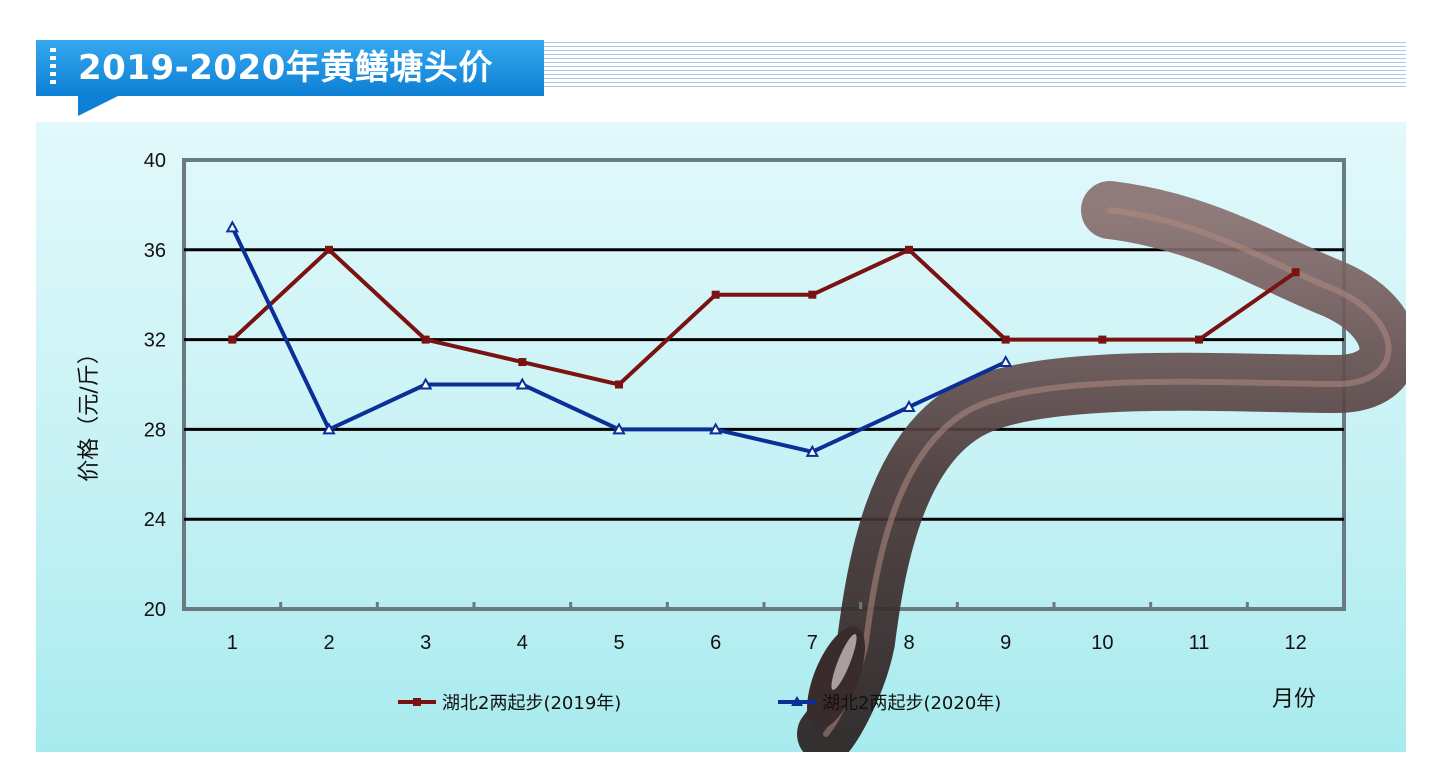 This screenshot has width=1441, height=781. What do you see at coordinates (417, 702) in the screenshot?
I see `legend-marker-square` at bounding box center [417, 702].